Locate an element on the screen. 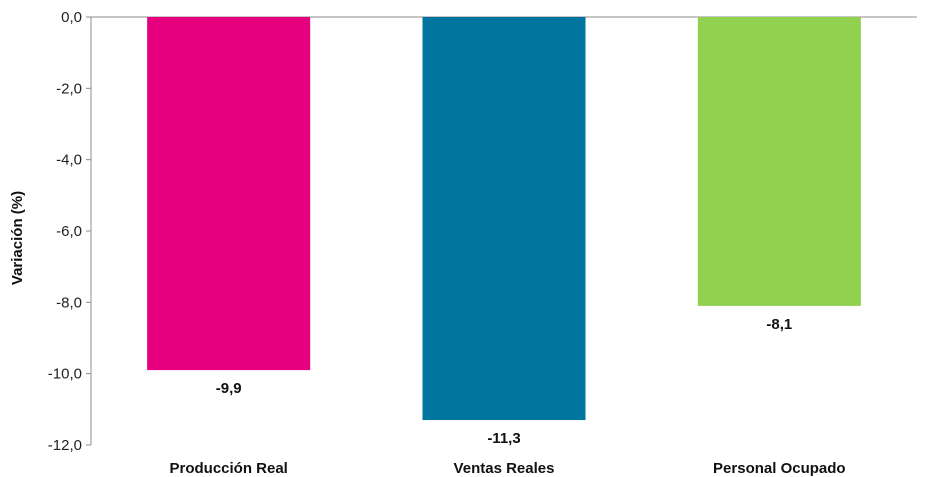 This screenshot has height=477, width=933. y-tick-label: -4,0 is located at coordinates (69, 160).